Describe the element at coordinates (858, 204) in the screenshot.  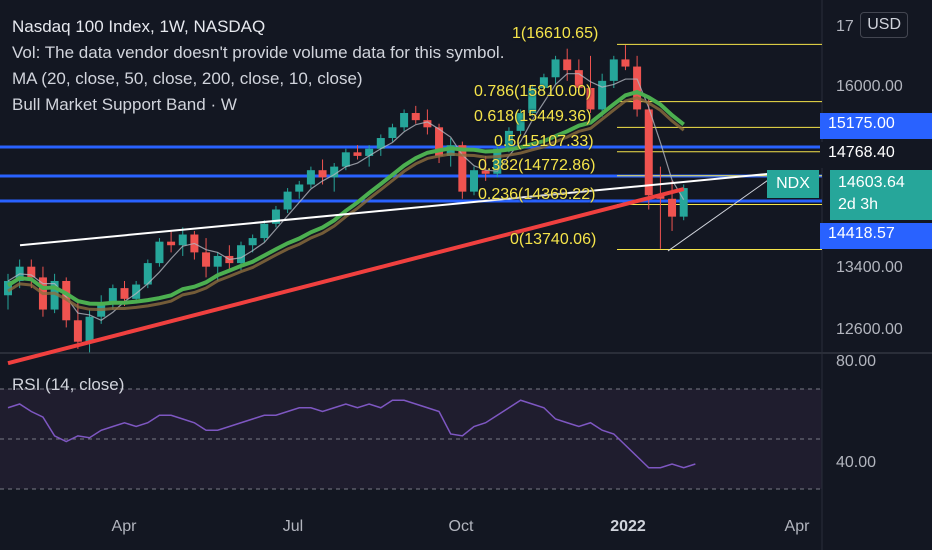
I see `bar-countdown: 2d 3h` at that location.